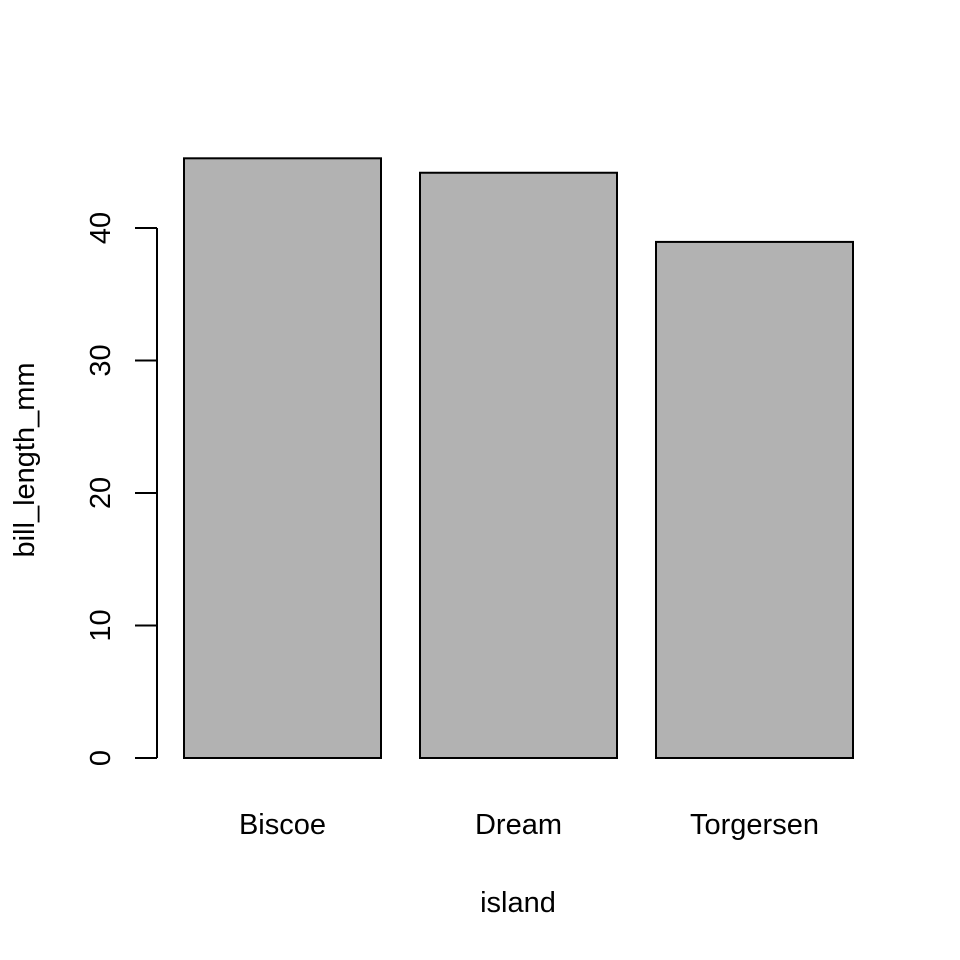 The height and width of the screenshot is (960, 960). I want to click on y-ticks: 0 10 20 30 40, so click(121, 489).